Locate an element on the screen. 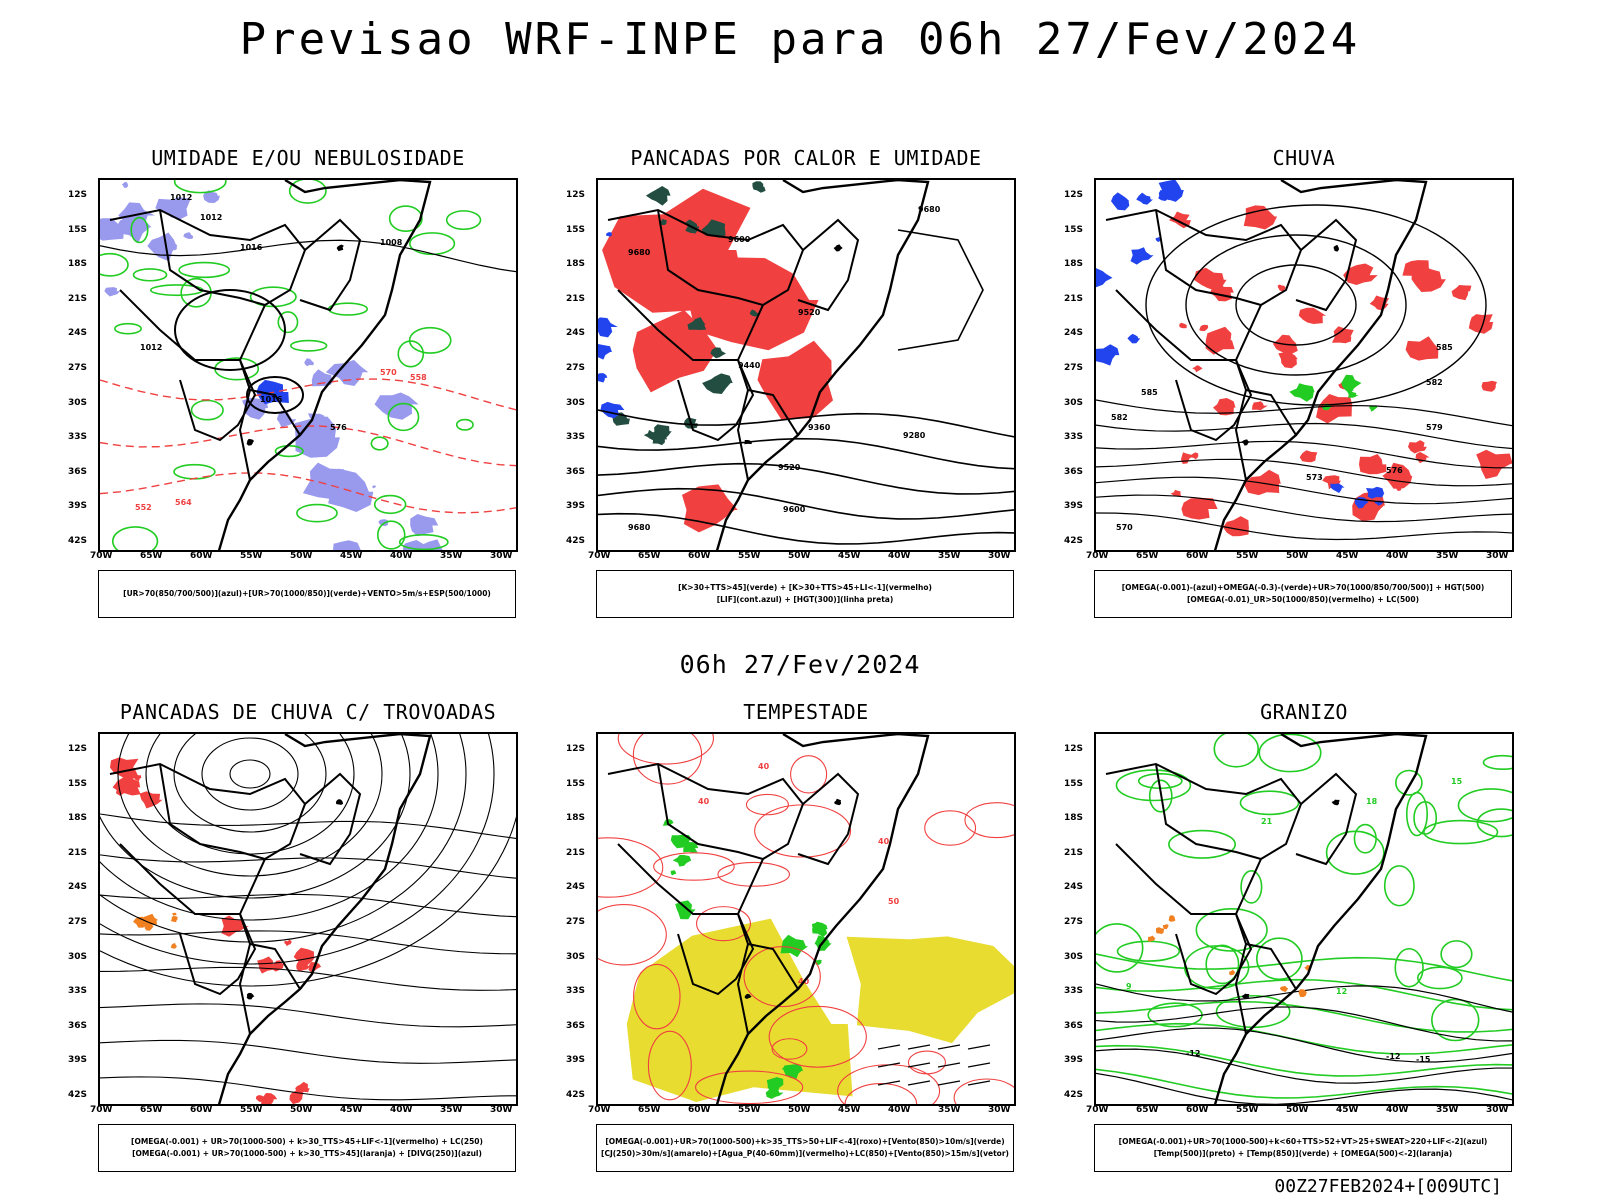 The width and height of the screenshot is (1600, 1200). contour-label: 1012 is located at coordinates (211, 217).